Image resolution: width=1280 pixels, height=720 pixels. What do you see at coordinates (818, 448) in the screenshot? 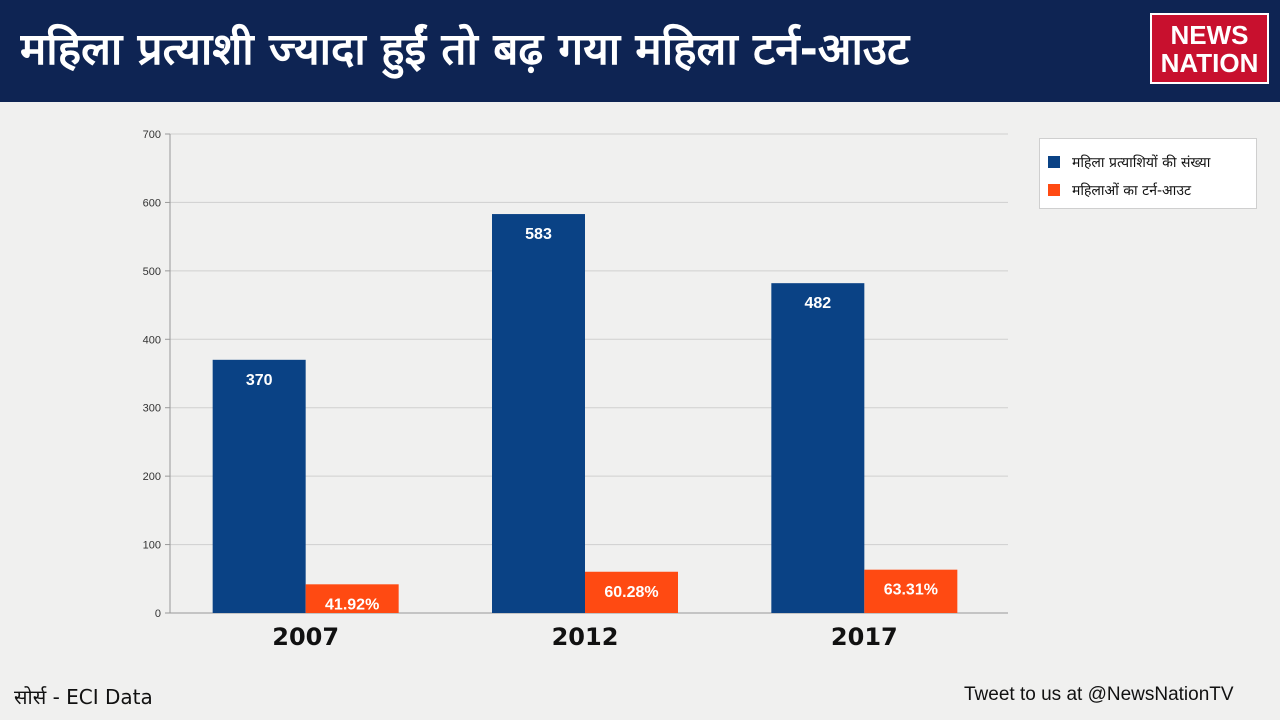
I see `bar-candidates-2017` at bounding box center [818, 448].